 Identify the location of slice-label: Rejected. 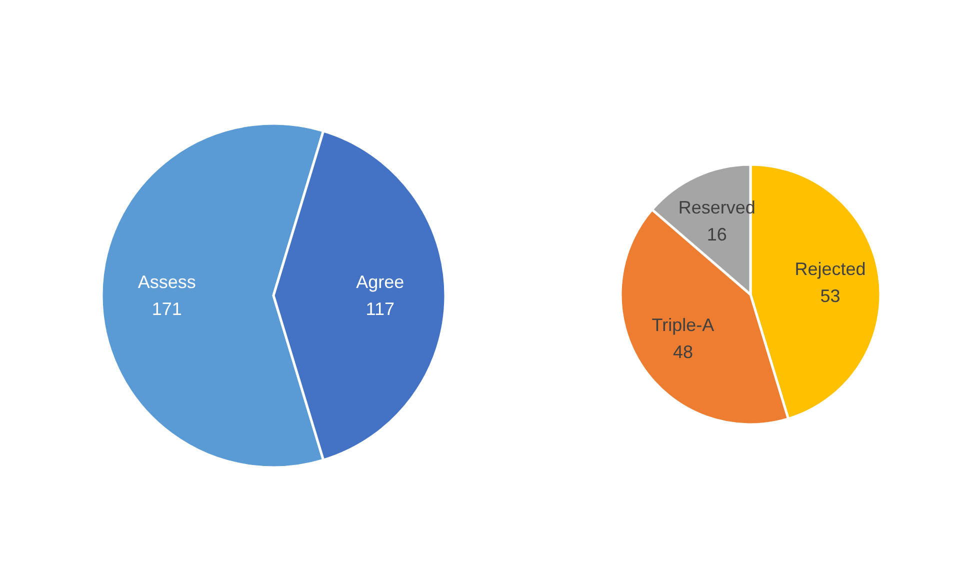
(830, 269).